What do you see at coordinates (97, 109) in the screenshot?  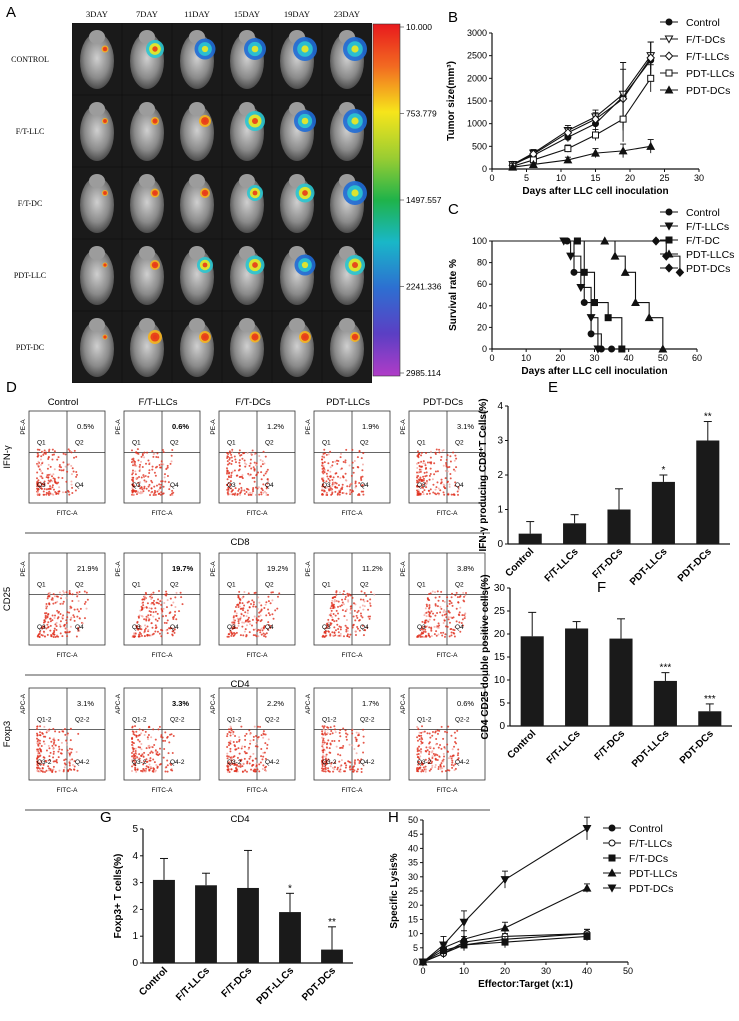 I see `mouse-head` at bounding box center [97, 109].